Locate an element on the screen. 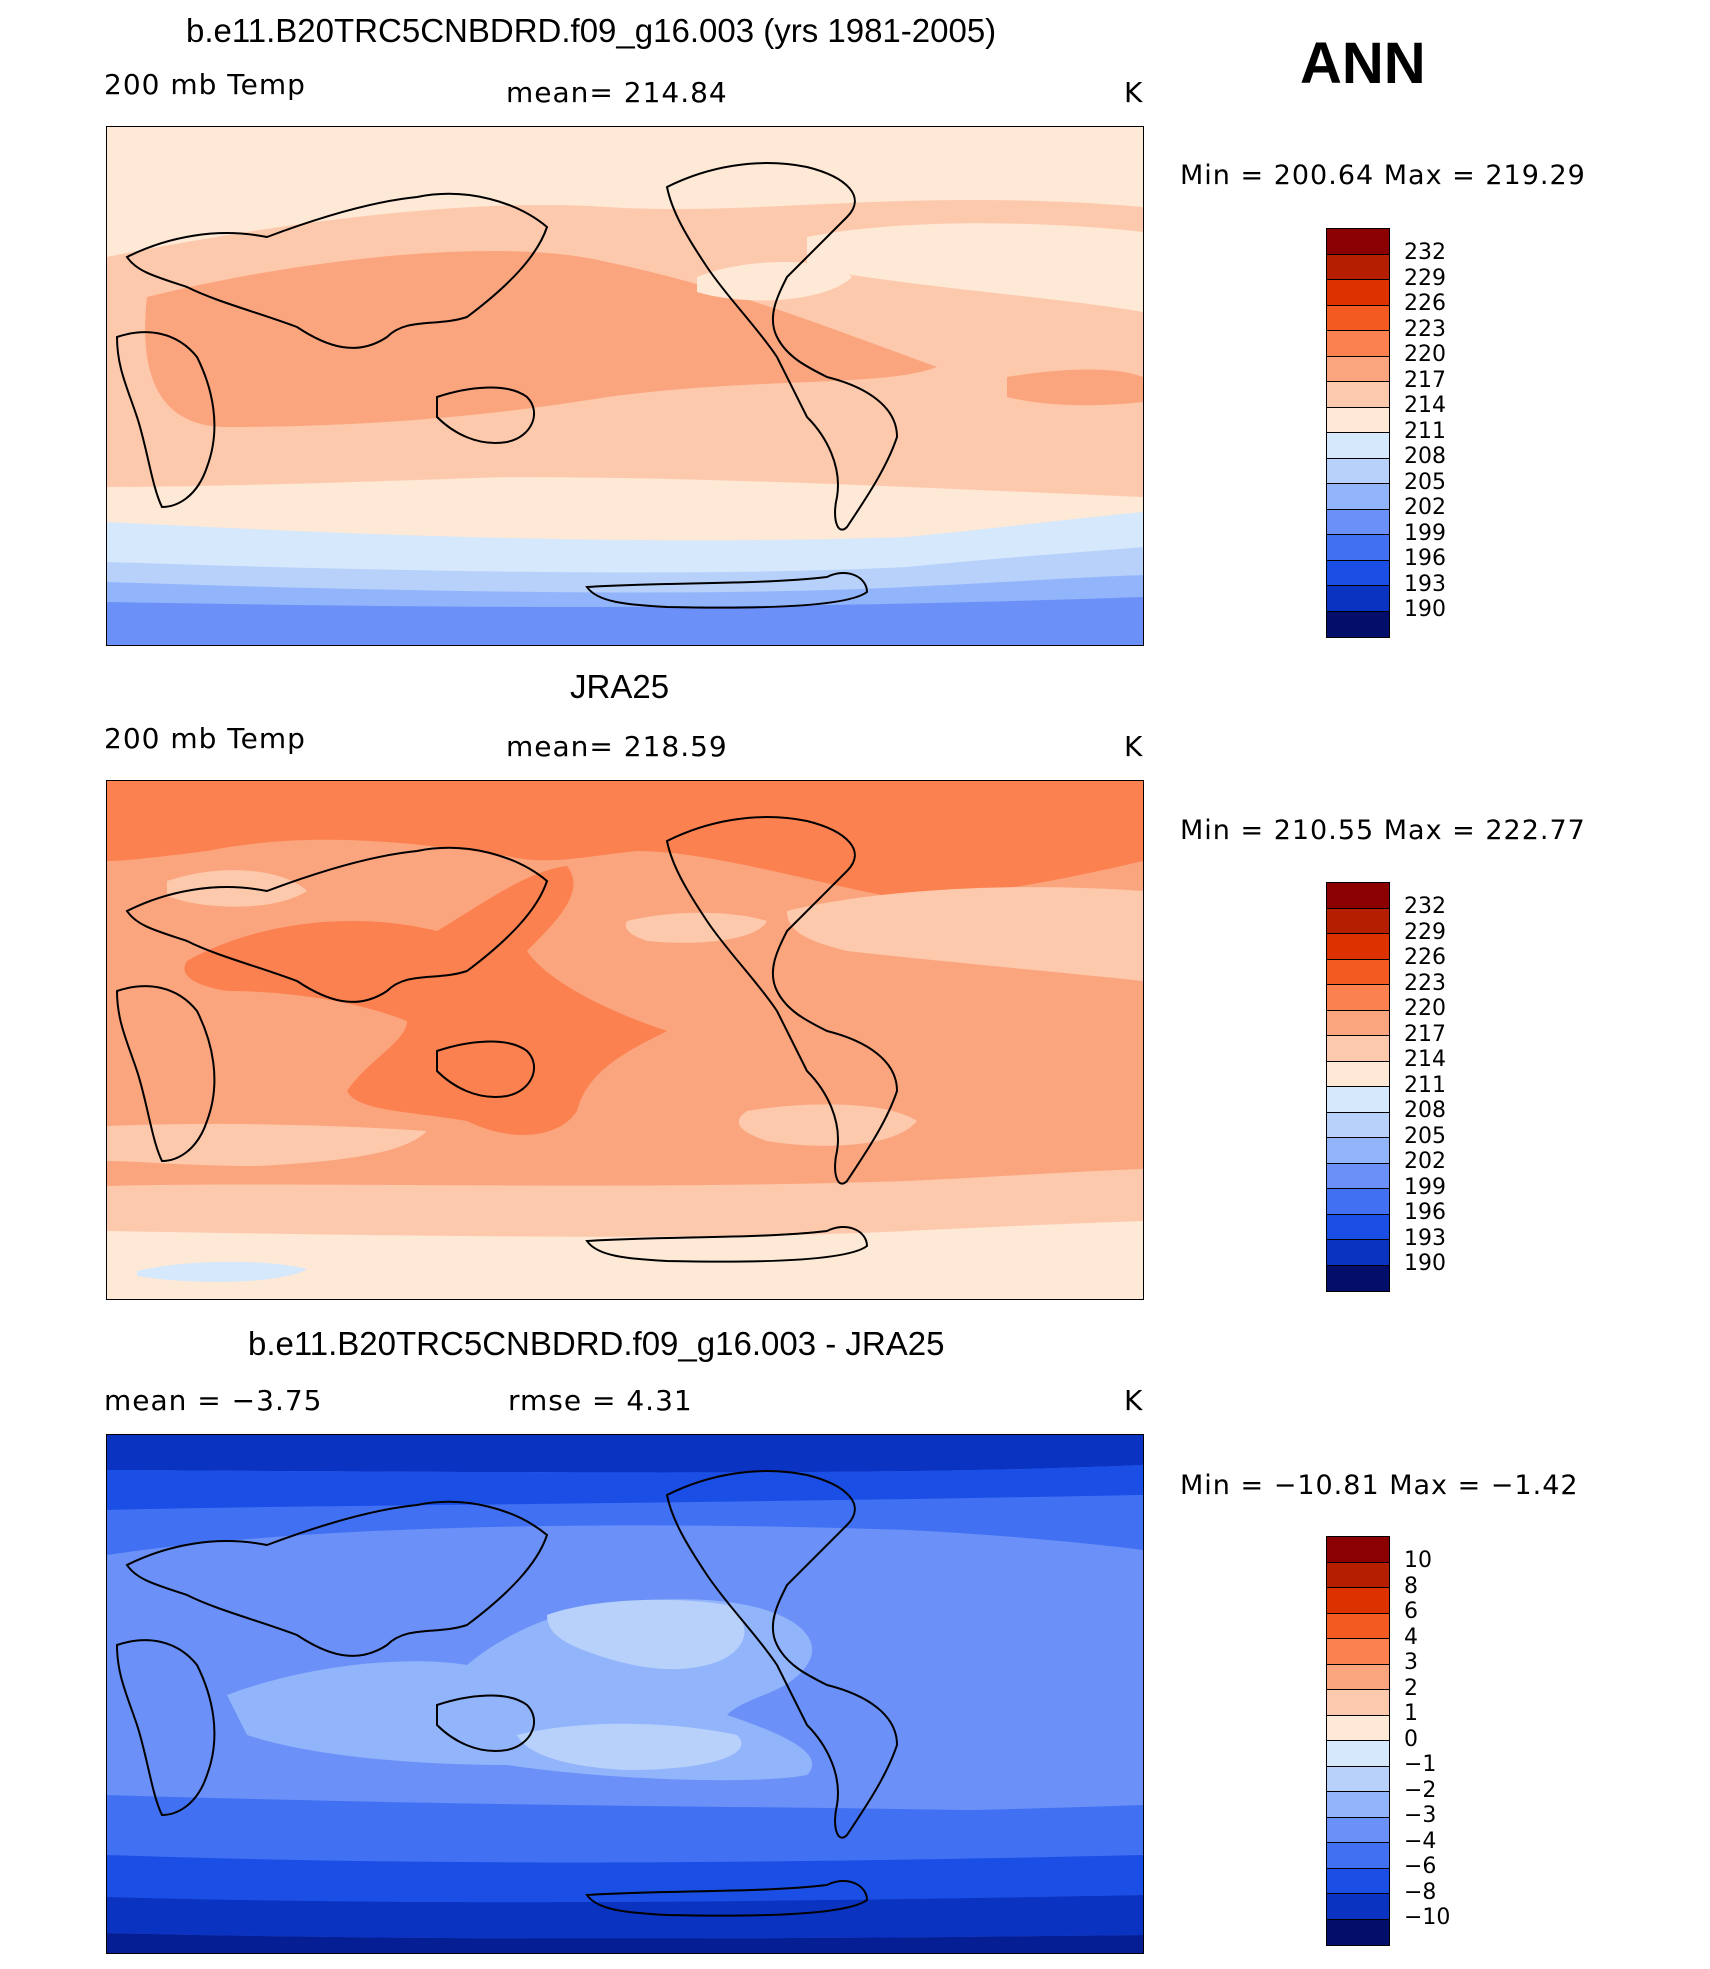 The image size is (1710, 1969). colorbar-tick-label: 10 is located at coordinates (1418, 1560).